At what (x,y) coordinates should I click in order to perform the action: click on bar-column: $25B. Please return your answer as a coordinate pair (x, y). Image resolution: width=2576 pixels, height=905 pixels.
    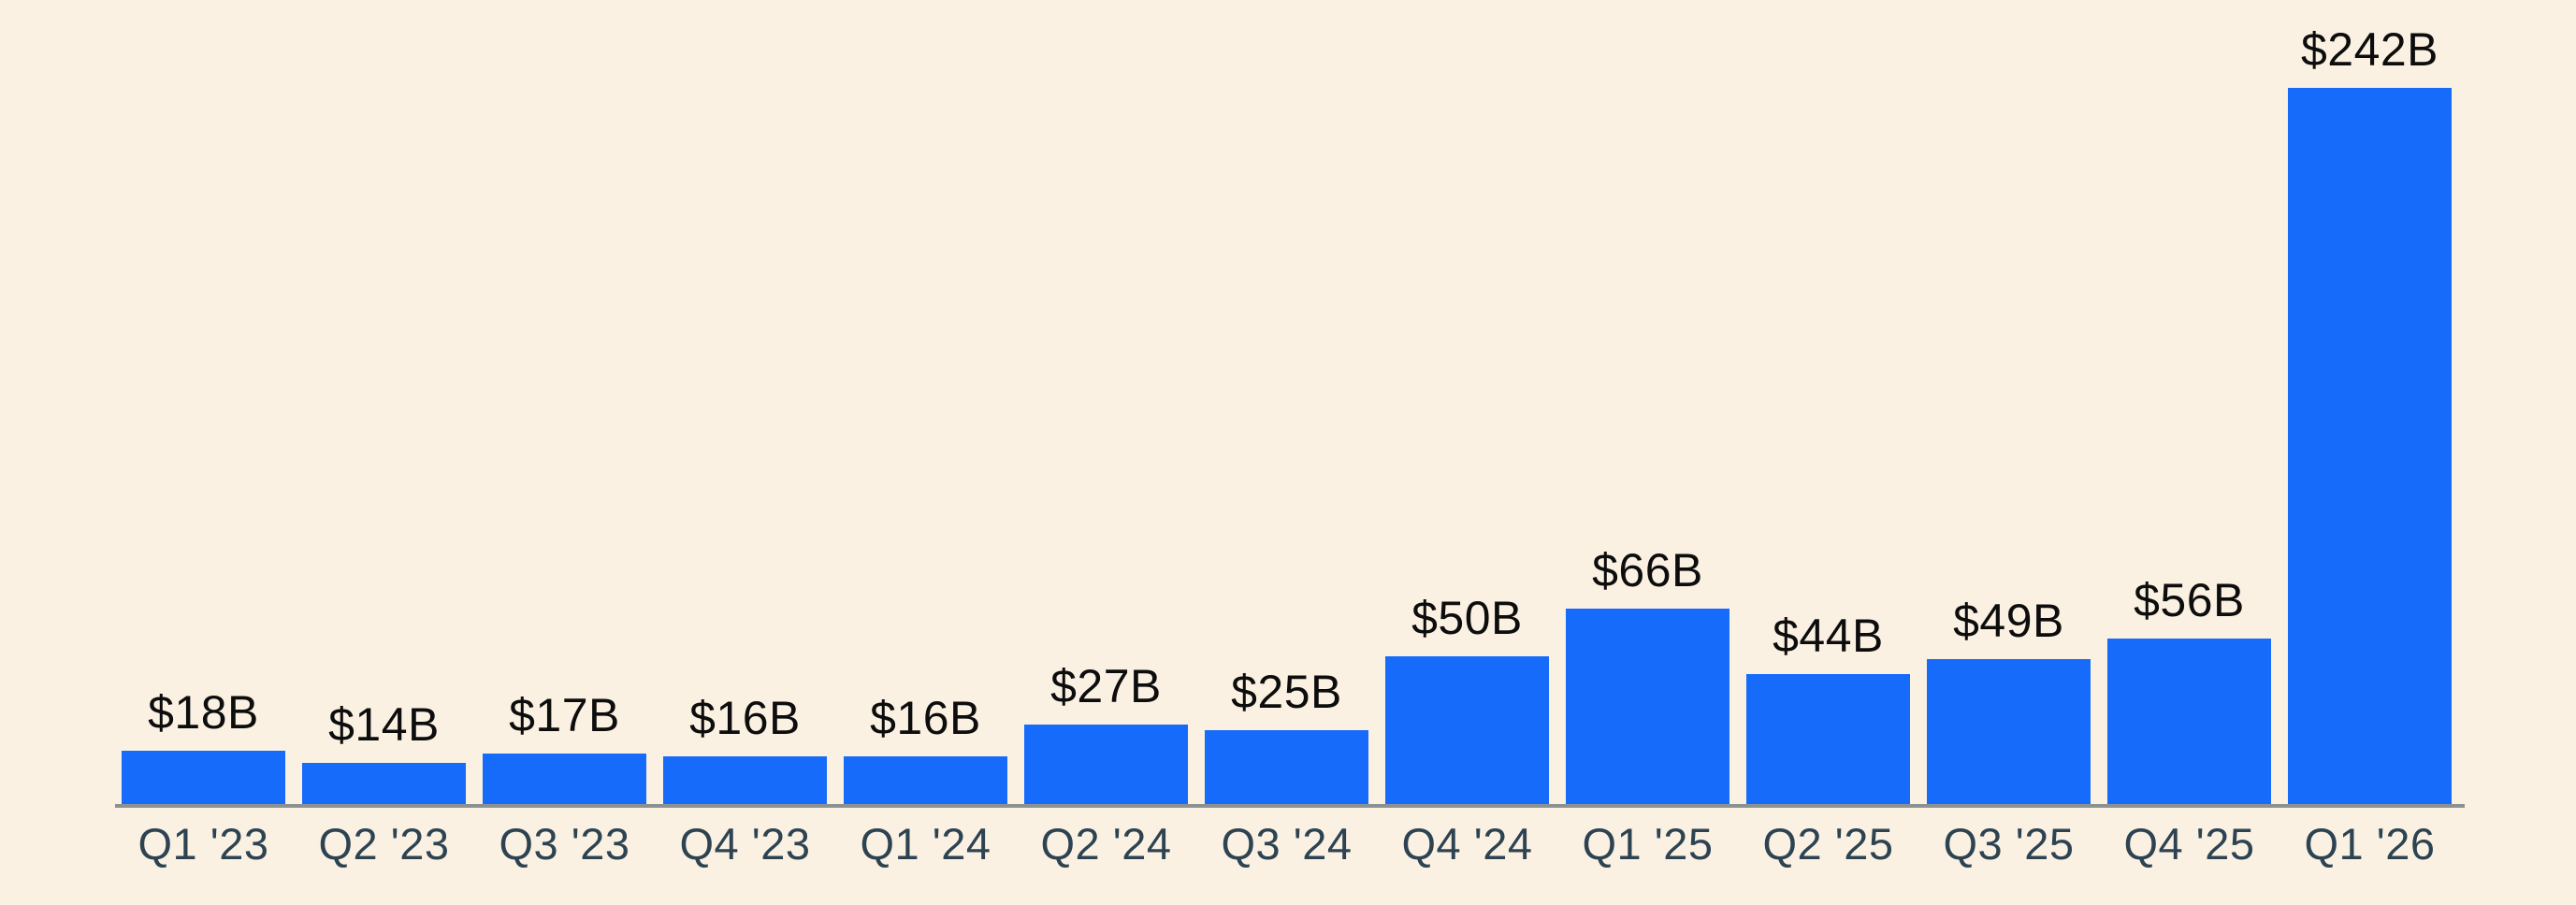
    Looking at the image, I should click on (1286, 735).